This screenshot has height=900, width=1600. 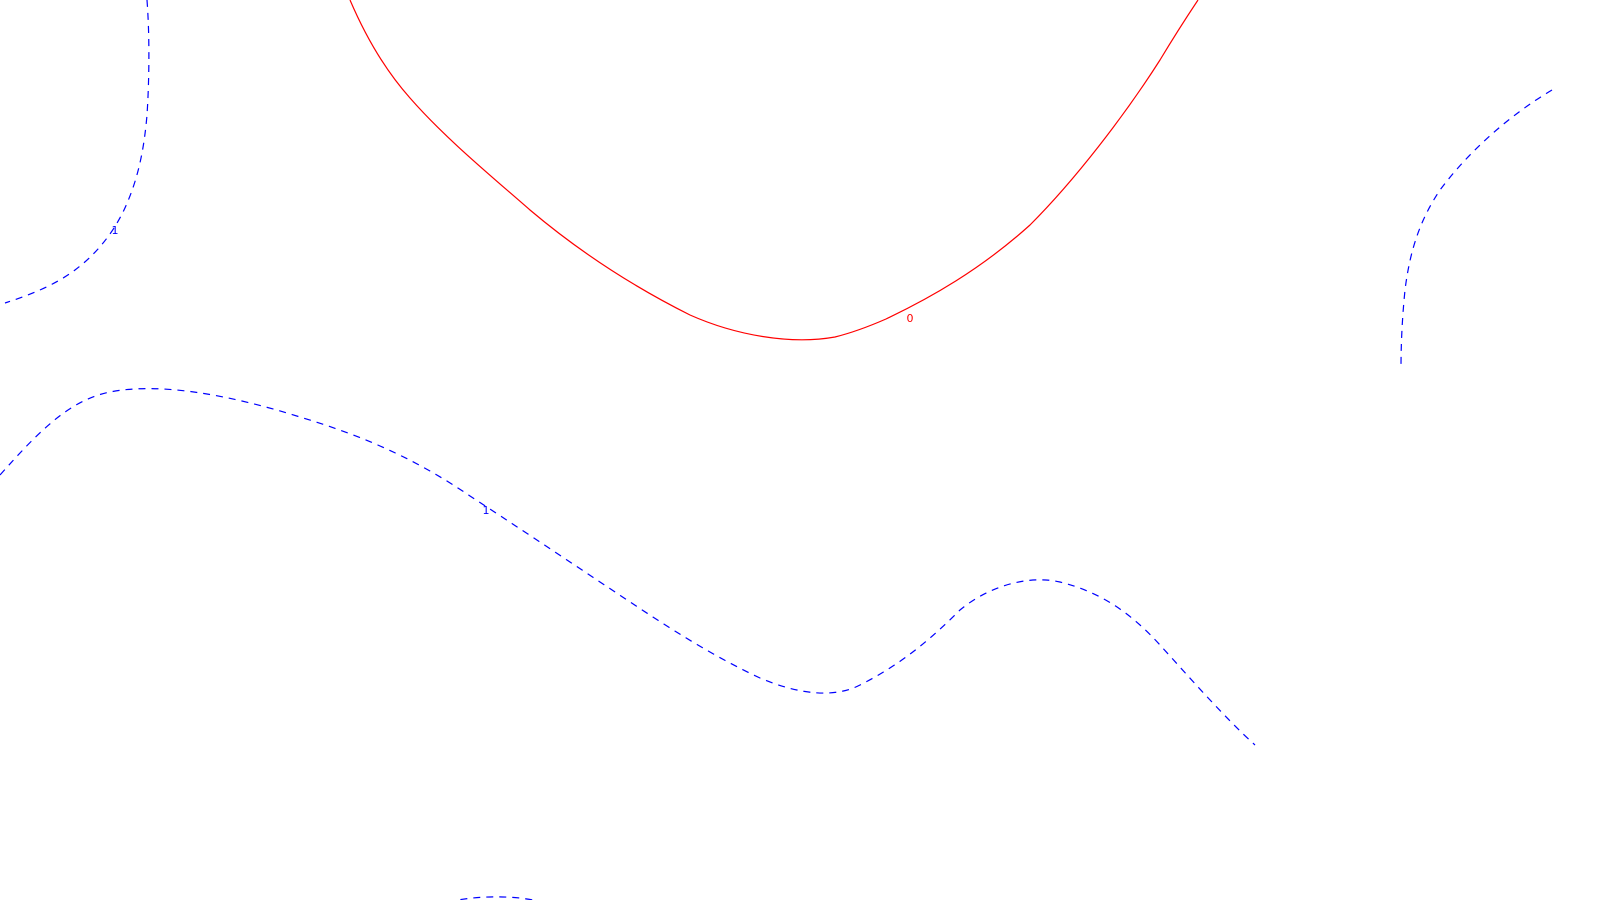 I want to click on contour-label-level-1-middle: 1, so click(x=486, y=510).